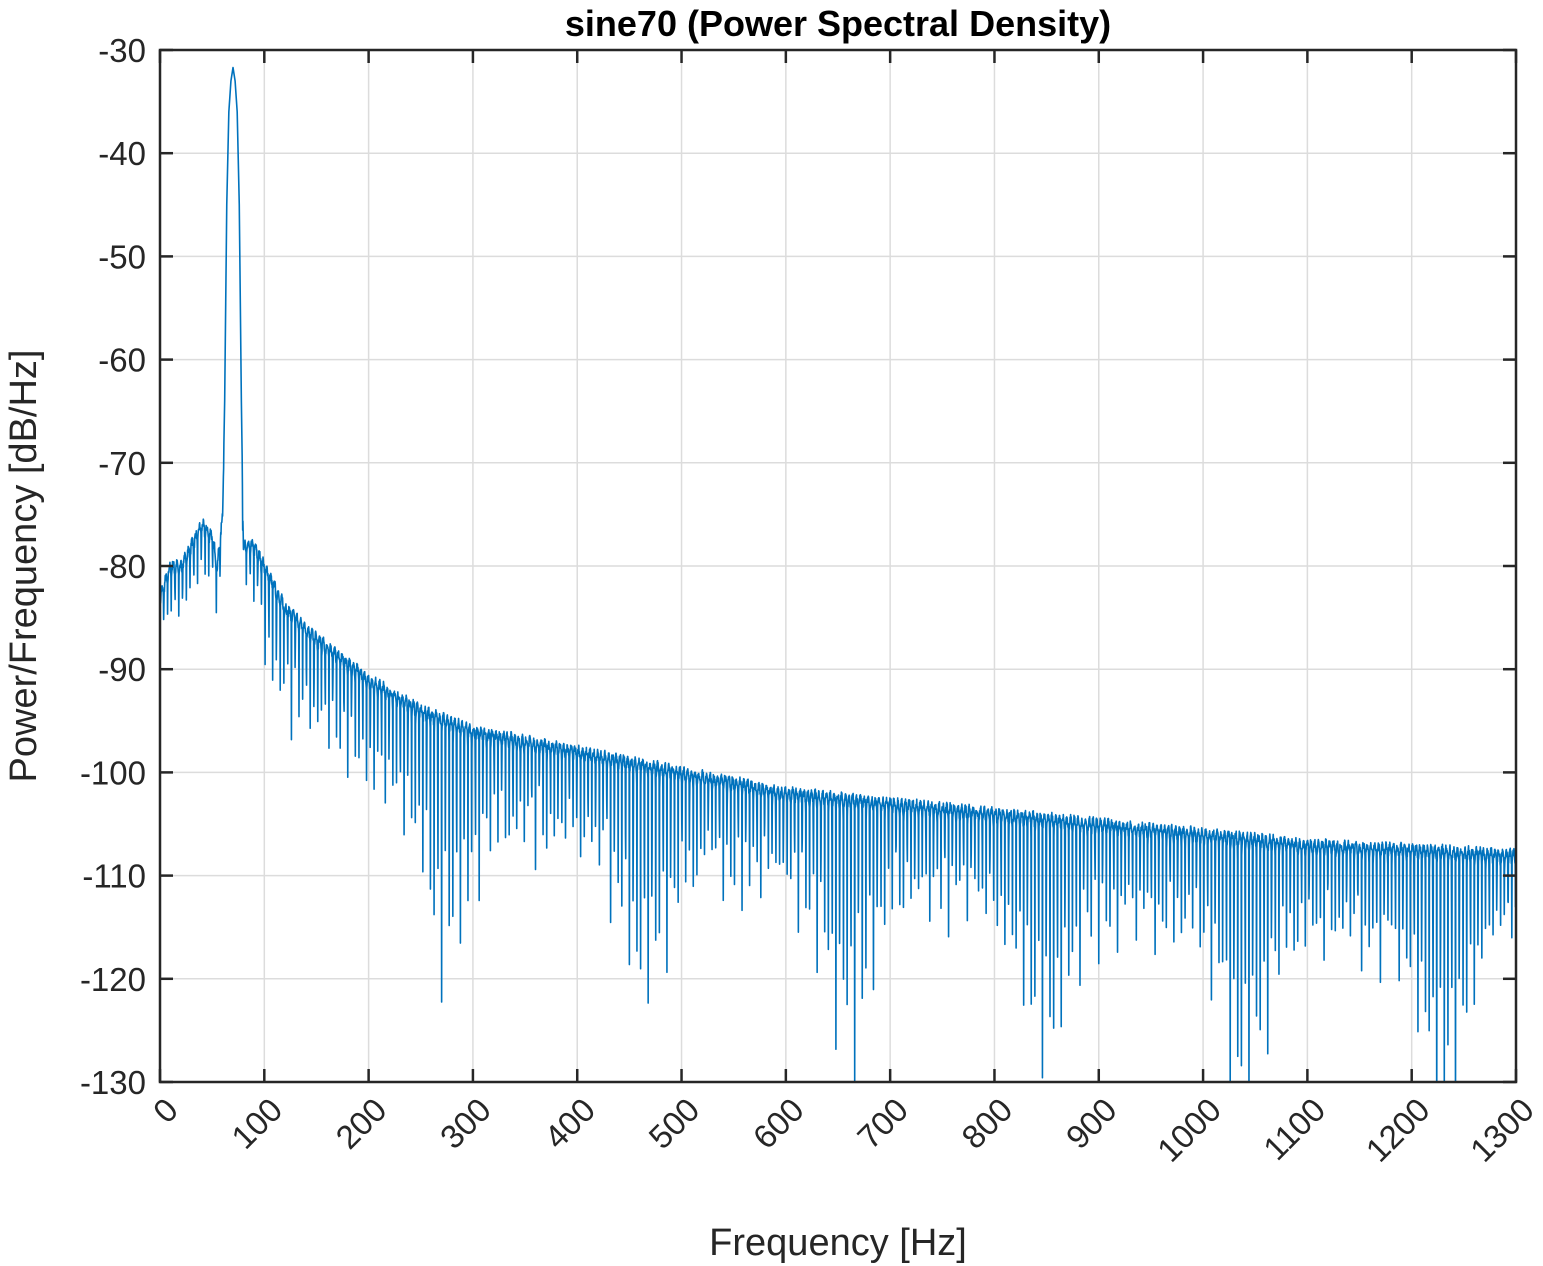 The image size is (1543, 1266). Describe the element at coordinates (122, 463) in the screenshot. I see `y-tick-label: -70` at that location.